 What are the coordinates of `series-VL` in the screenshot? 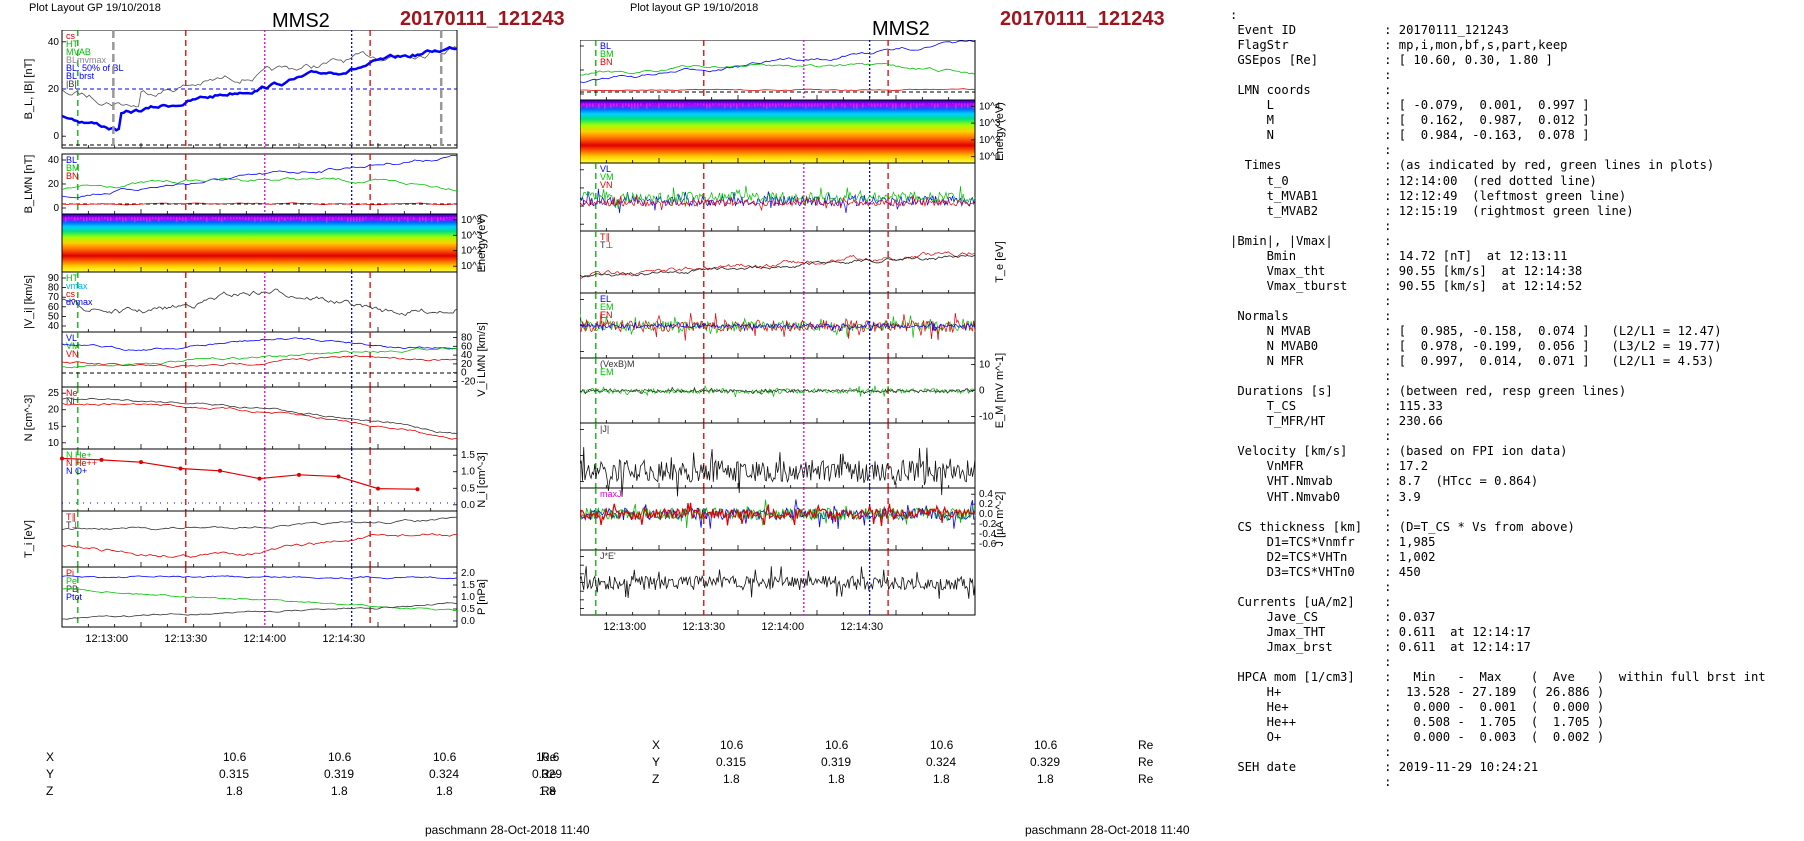 It's located at (778, 201).